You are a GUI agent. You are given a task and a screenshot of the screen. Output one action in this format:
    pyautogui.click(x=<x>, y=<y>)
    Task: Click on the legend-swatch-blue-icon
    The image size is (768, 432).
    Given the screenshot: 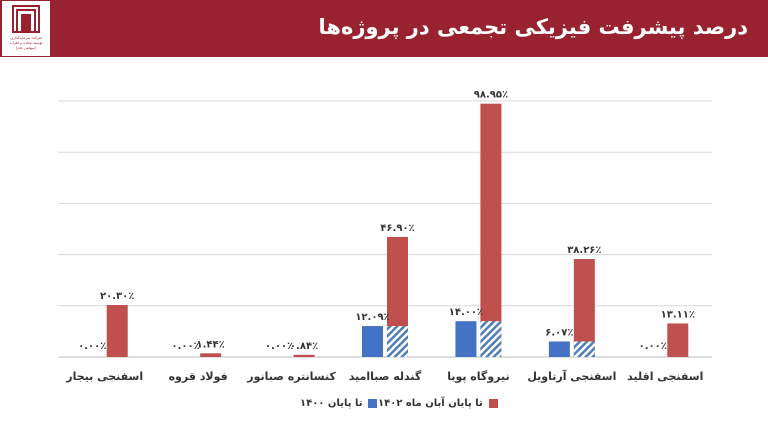 What is the action you would take?
    pyautogui.click(x=373, y=403)
    